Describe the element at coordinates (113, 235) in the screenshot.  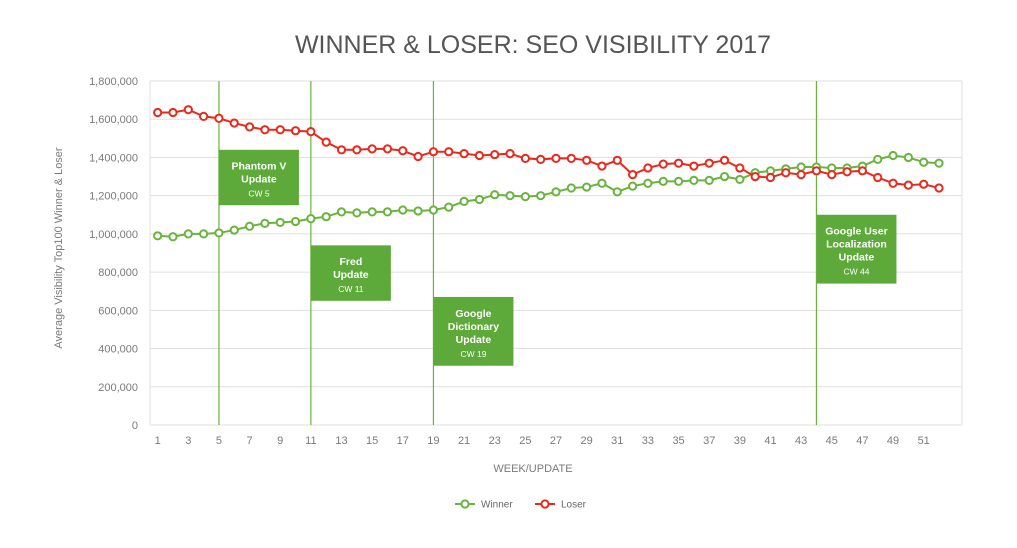
I see `y-tick-label: 1,000,000` at that location.